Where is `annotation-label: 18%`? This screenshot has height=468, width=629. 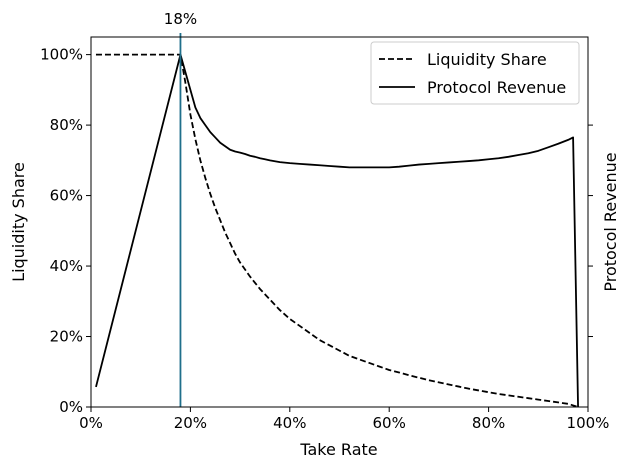
annotation-label: 18% is located at coordinates (180, 19).